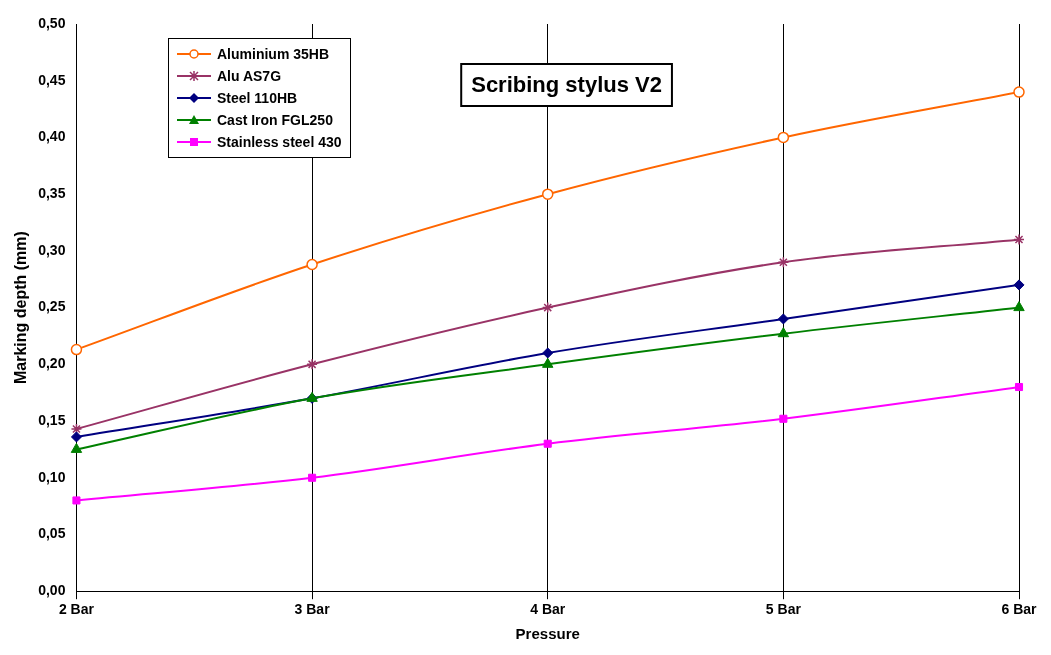  I want to click on text: Scribing stylus V2, so click(566, 85).